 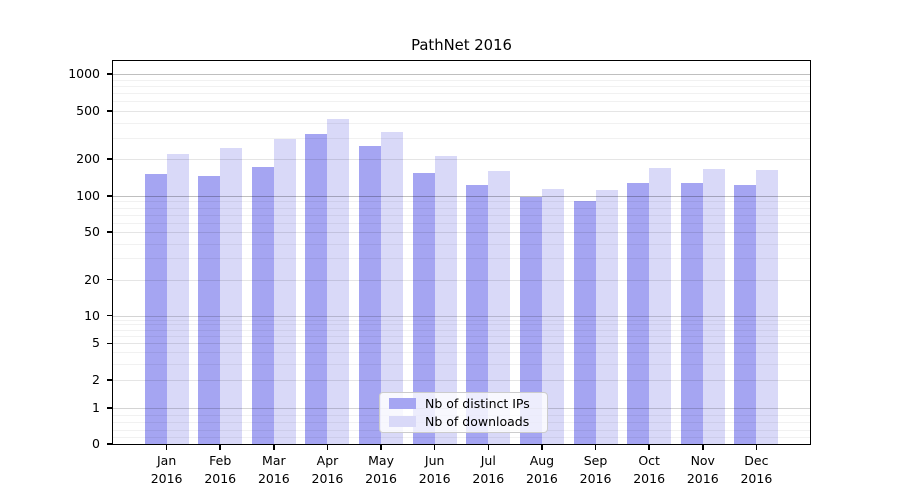 What do you see at coordinates (96, 407) in the screenshot?
I see `y-axis-tick-label: 1` at bounding box center [96, 407].